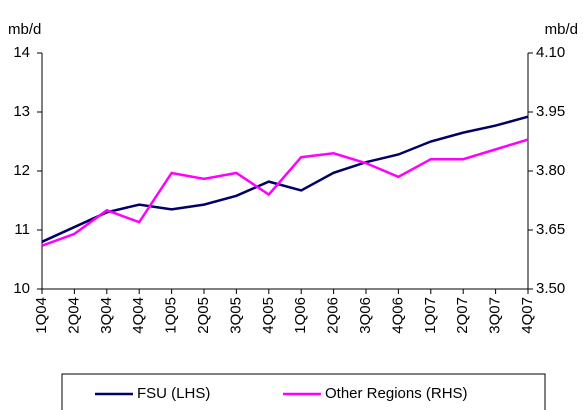 The image size is (583, 410). What do you see at coordinates (21, 111) in the screenshot?
I see `y-tick-label: 13` at bounding box center [21, 111].